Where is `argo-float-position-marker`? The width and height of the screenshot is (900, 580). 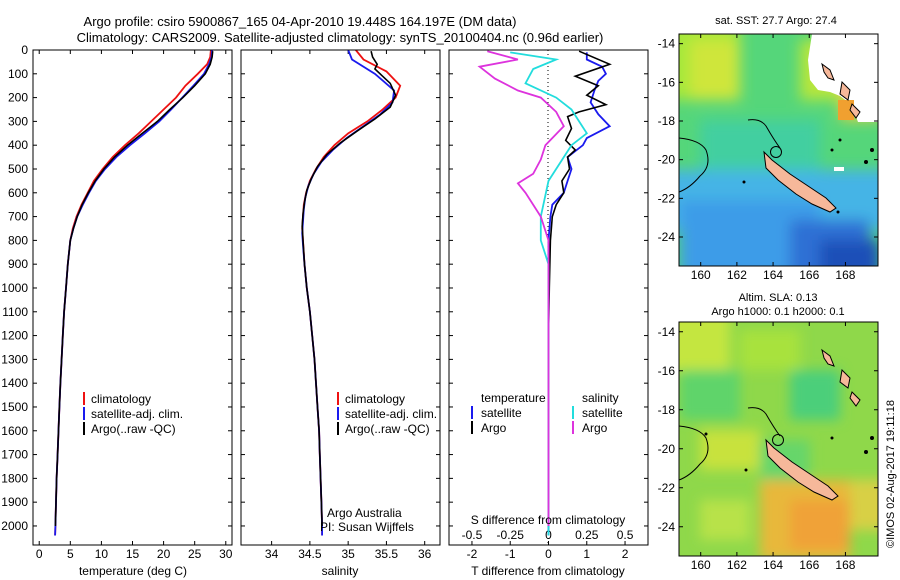
argo-float-position-marker is located at coordinates (778, 440).